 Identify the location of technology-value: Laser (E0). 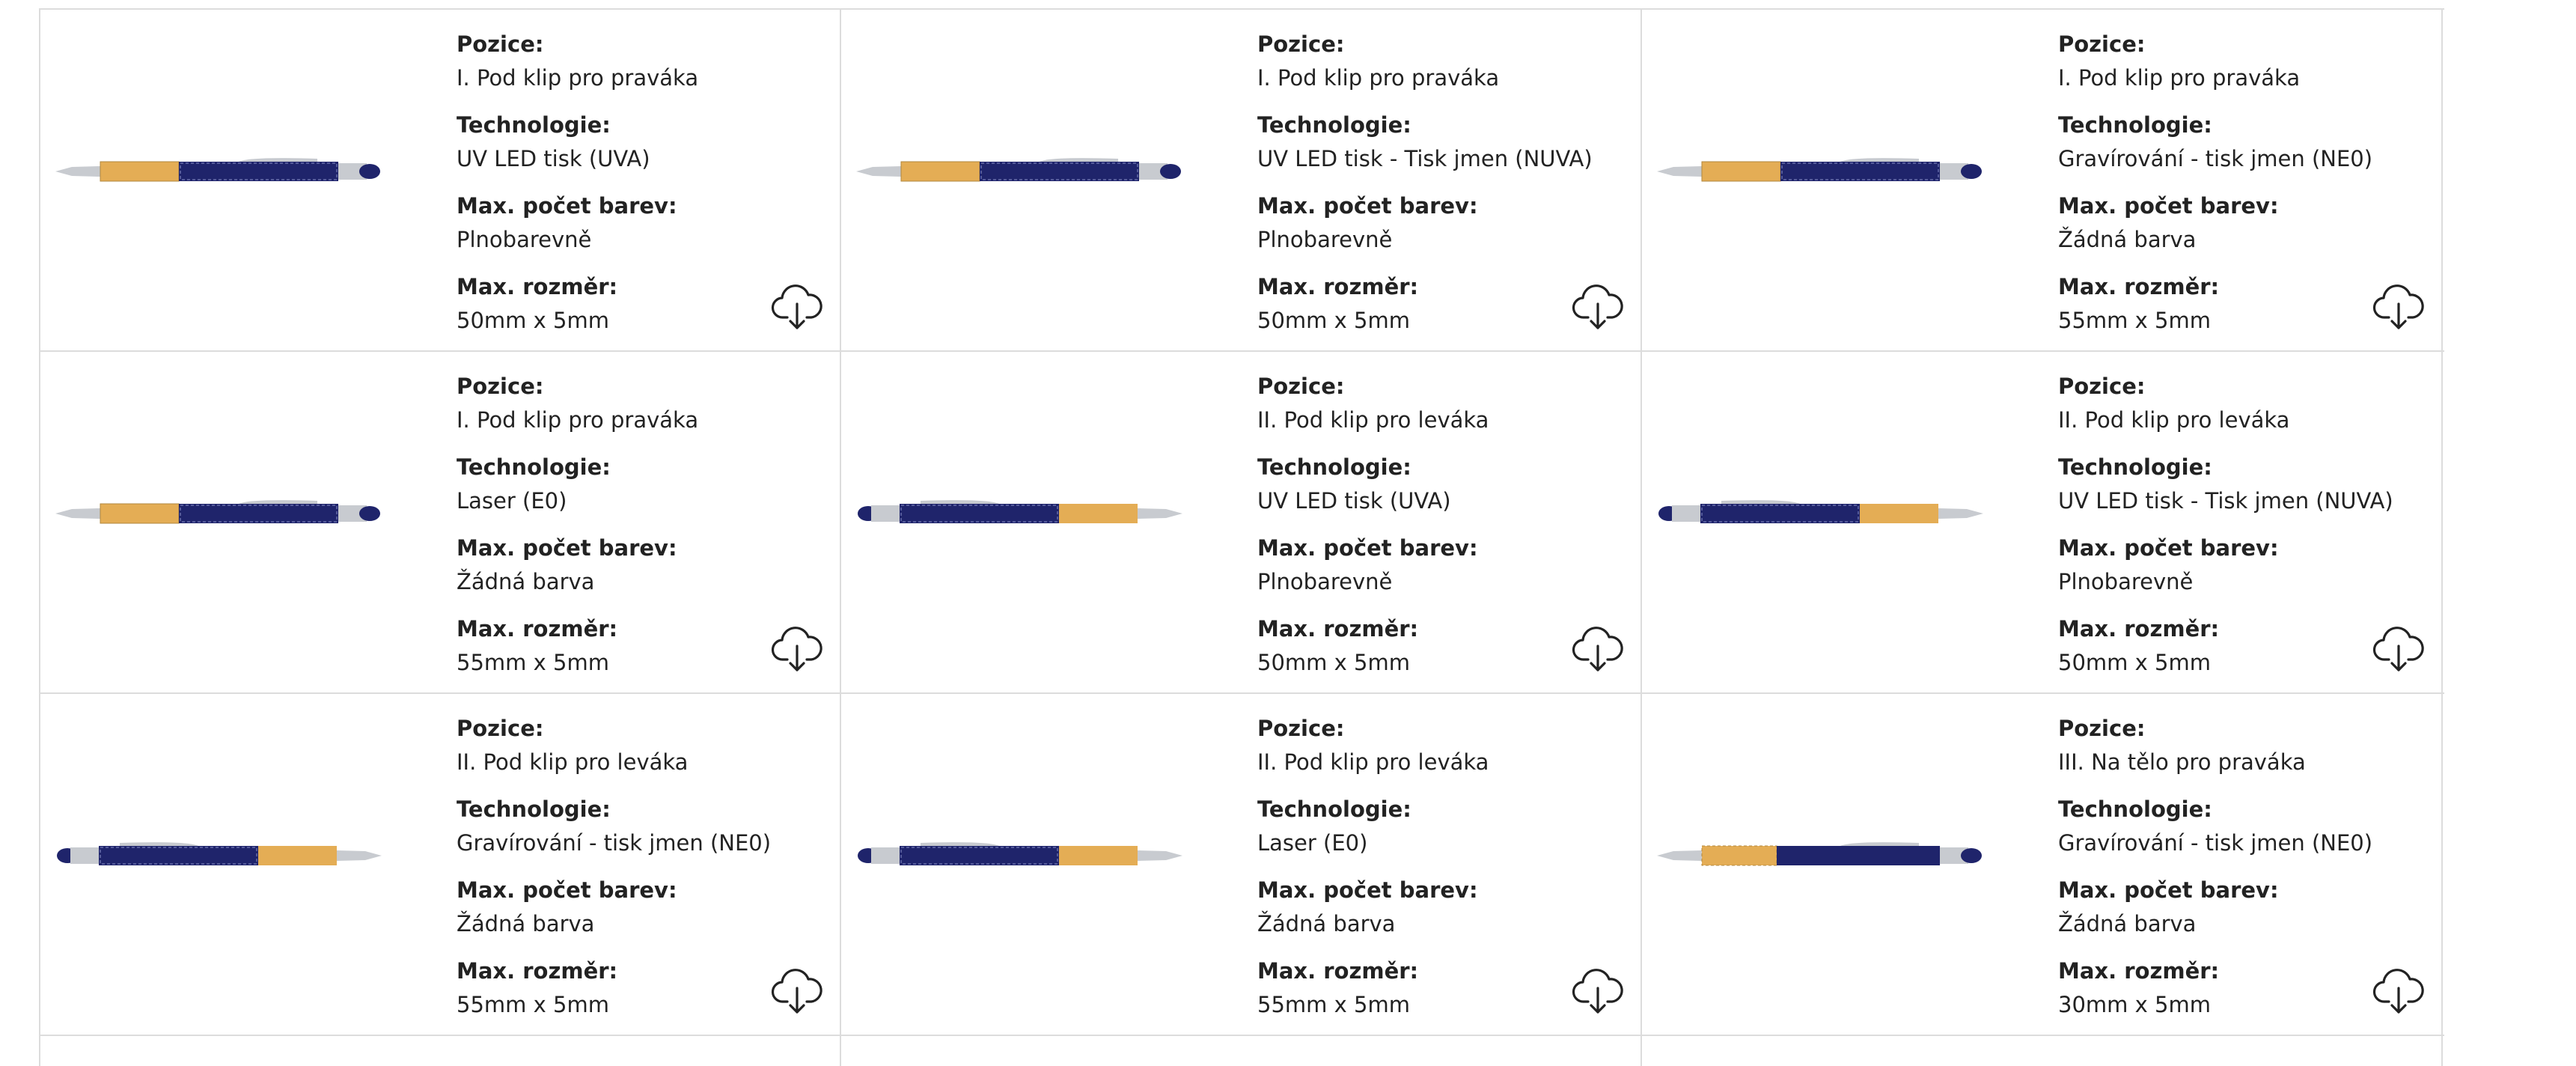
(512, 501).